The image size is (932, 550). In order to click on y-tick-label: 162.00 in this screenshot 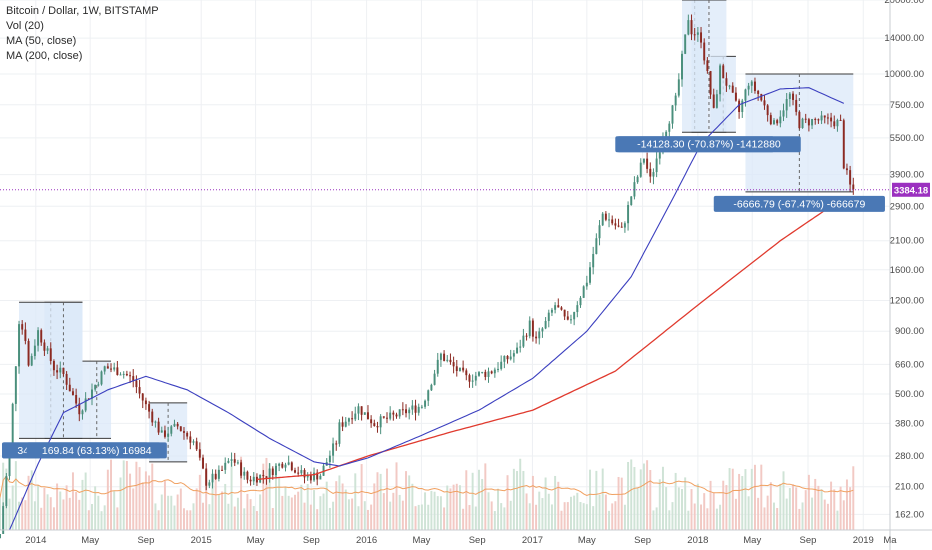, I will do `click(909, 514)`.